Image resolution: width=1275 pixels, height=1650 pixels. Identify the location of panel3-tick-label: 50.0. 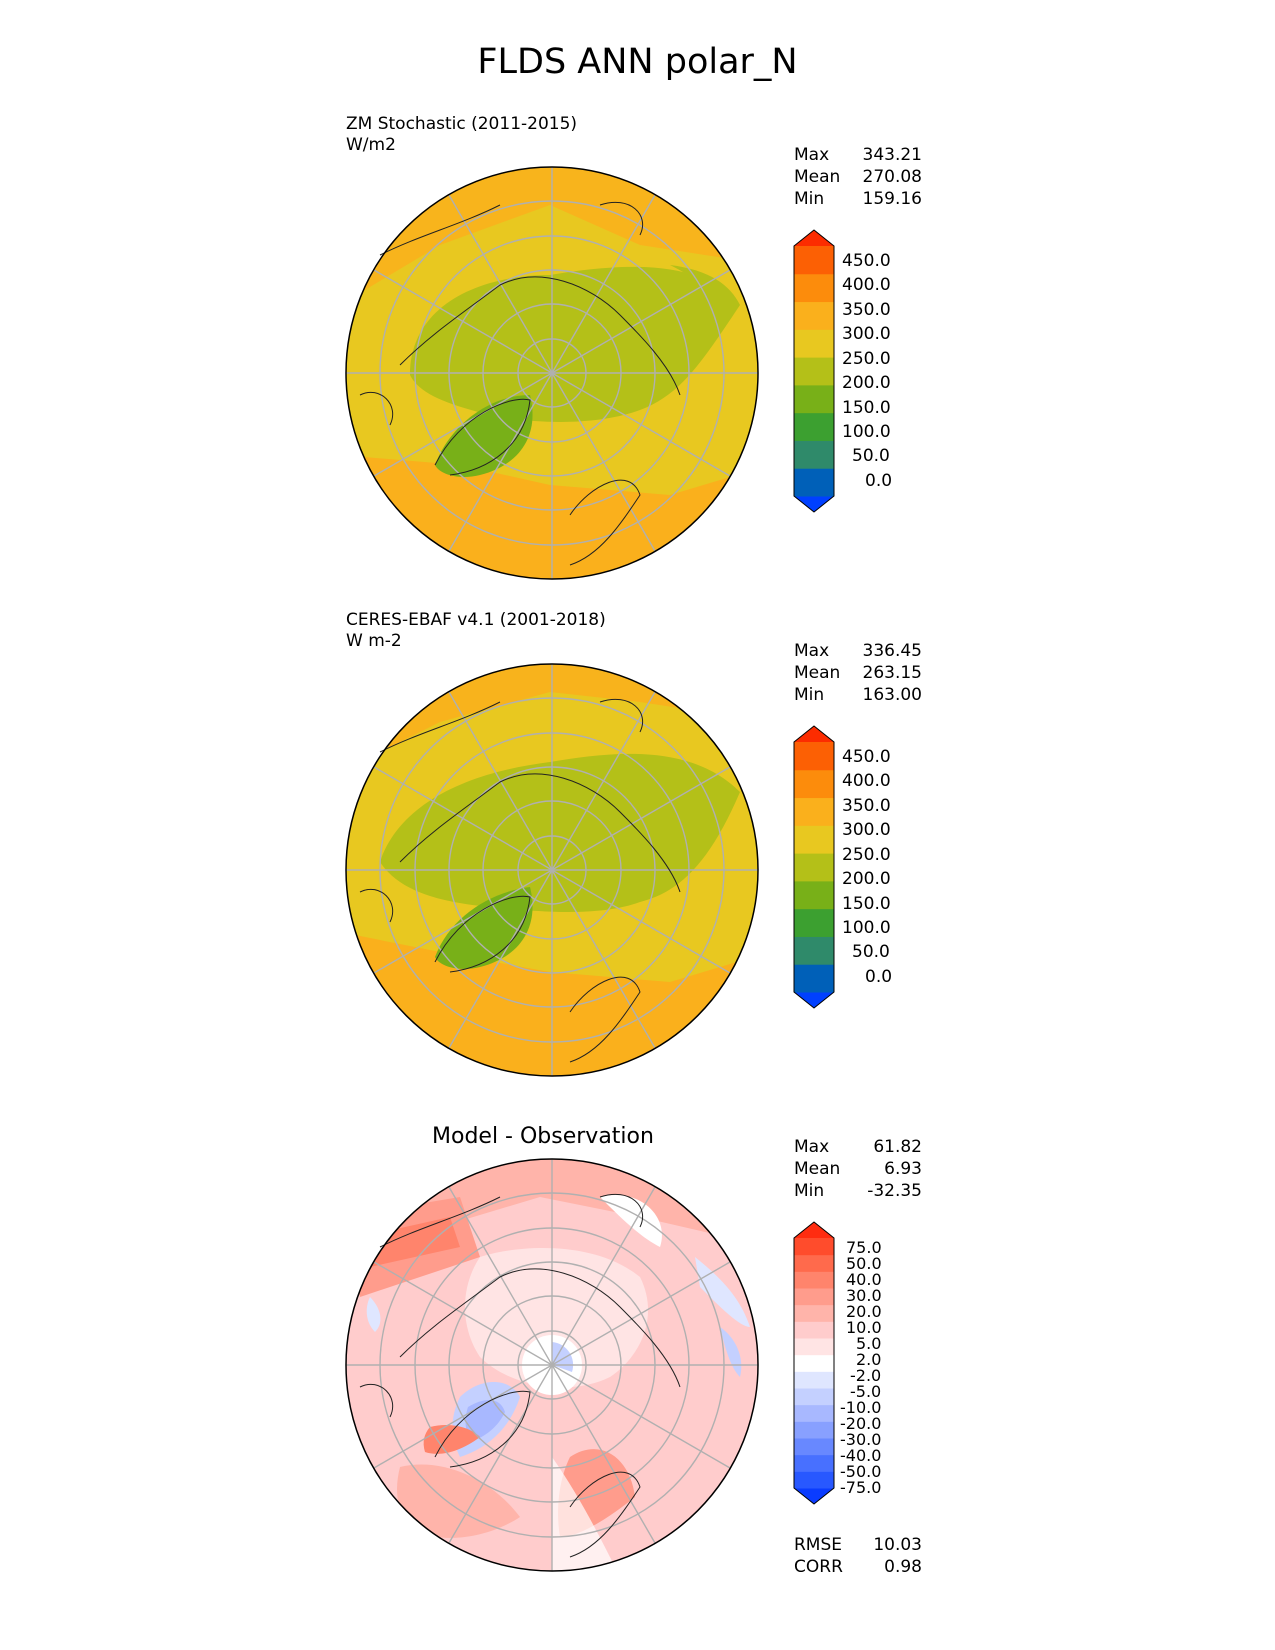
(864, 1263).